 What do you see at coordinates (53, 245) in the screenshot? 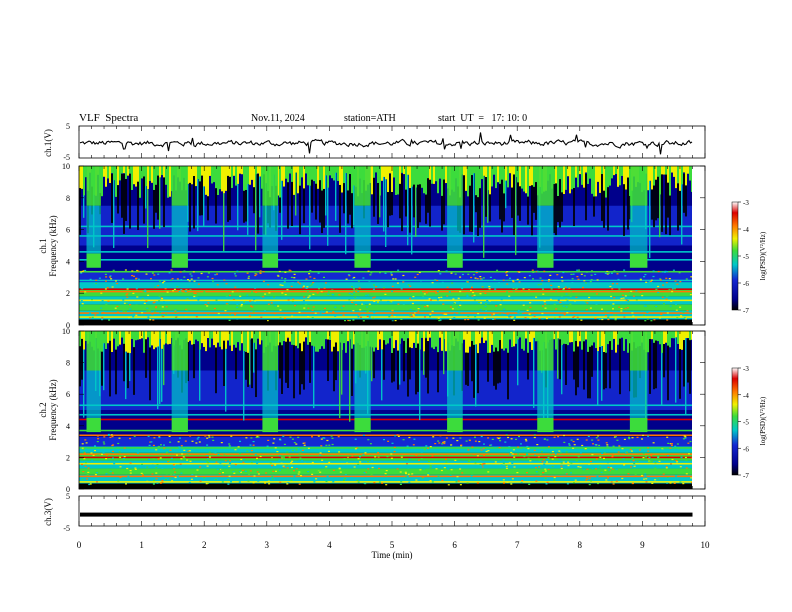
I see `ch1-ylabel-frequency: Frequency (kHz)` at bounding box center [53, 245].